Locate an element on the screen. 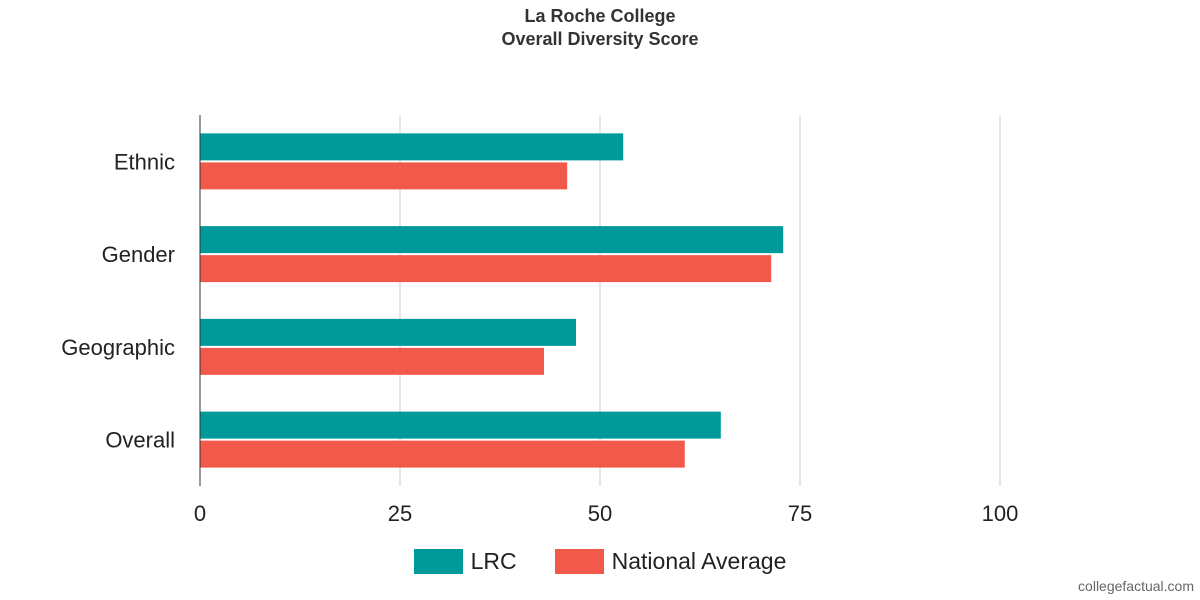 This screenshot has width=1200, height=600. bar-lrc-geographic is located at coordinates (388, 332).